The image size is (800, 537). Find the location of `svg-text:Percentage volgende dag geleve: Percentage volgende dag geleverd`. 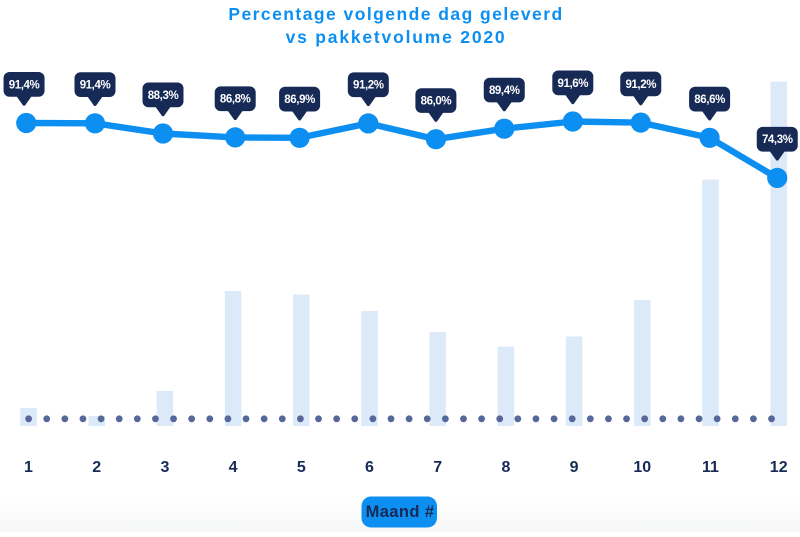

svg-text:Percentage volgende dag geleve: Percentage volgende dag geleverd is located at coordinates (395, 14).